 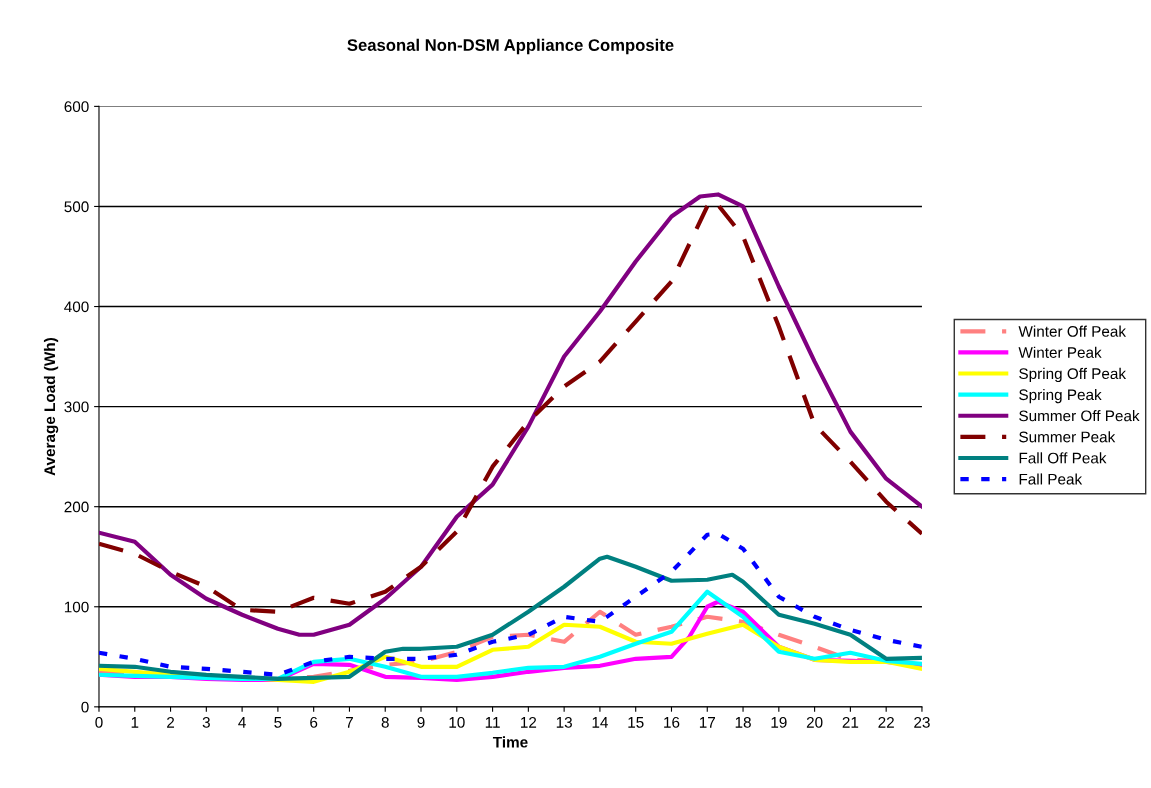 I want to click on legend-label: Winter Peak, so click(x=1060, y=352).